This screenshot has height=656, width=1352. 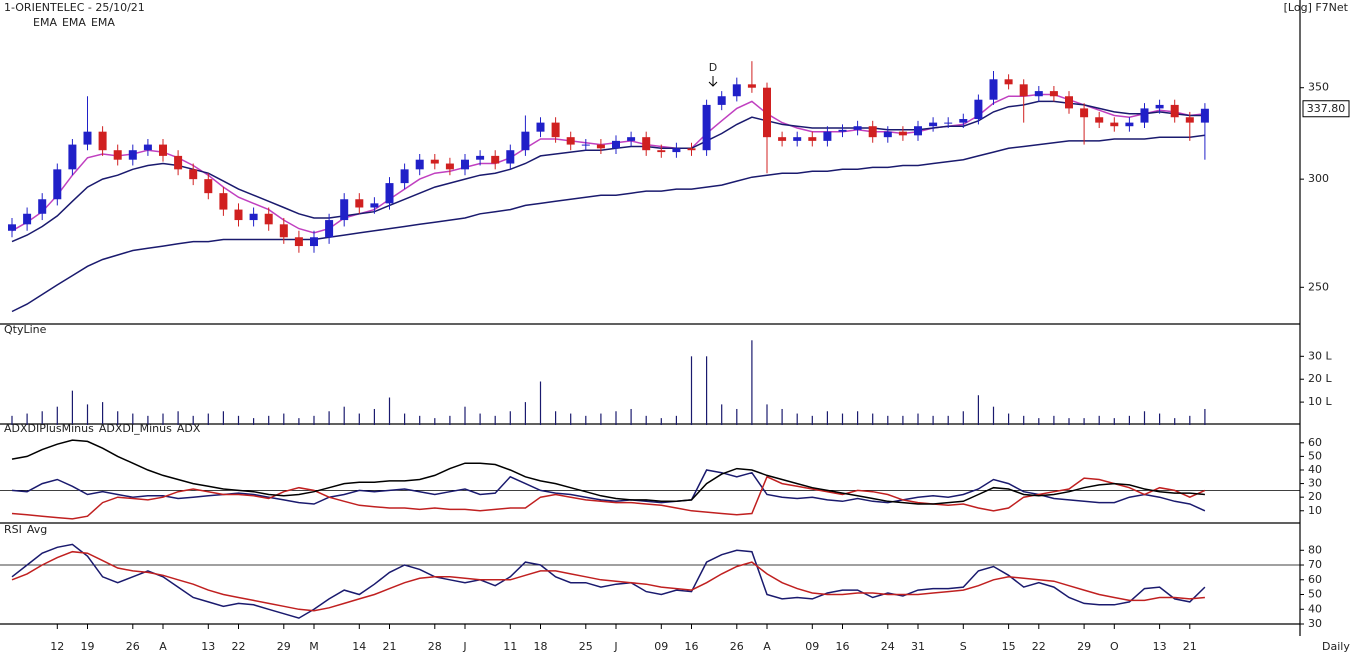 What do you see at coordinates (57, 646) in the screenshot?
I see `x-tick-label: 12` at bounding box center [57, 646].